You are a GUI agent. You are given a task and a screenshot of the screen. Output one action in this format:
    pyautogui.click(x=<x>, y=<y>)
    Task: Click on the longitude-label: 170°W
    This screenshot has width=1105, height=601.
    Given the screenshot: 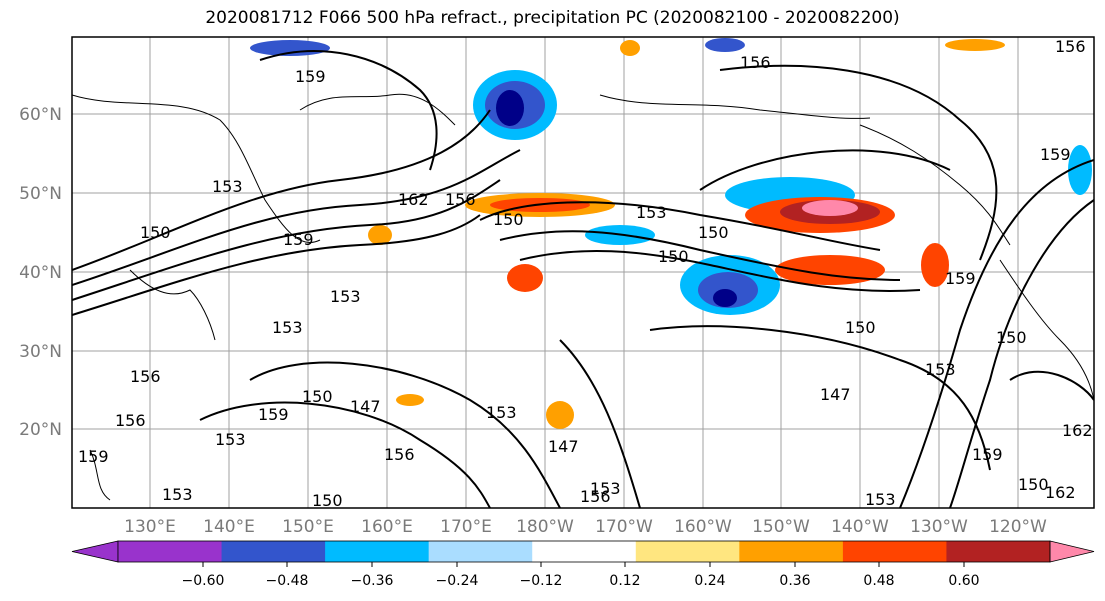 What is the action you would take?
    pyautogui.click(x=624, y=527)
    